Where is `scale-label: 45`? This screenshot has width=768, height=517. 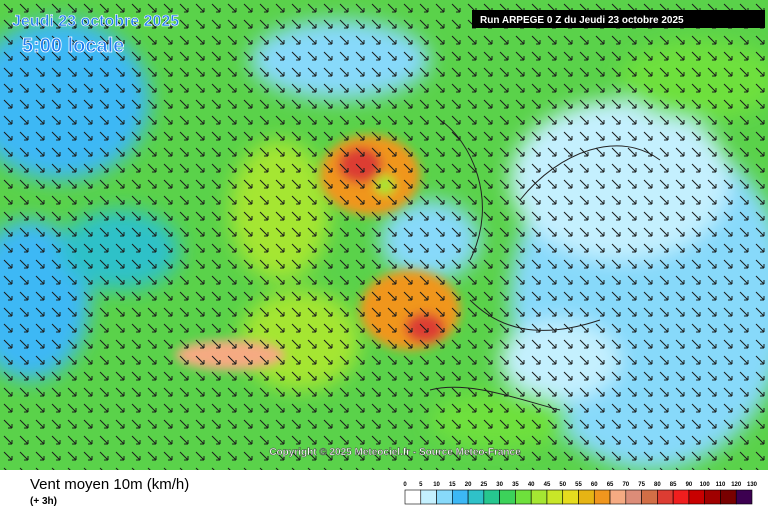 scale-label: 45 is located at coordinates (547, 485).